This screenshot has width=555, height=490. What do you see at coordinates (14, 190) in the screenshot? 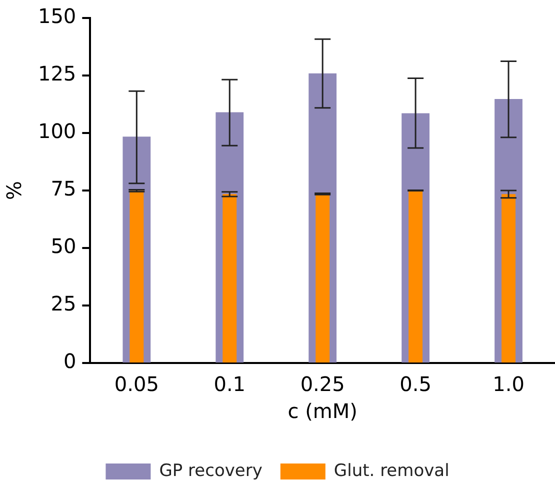
I see `y-axis-title: %` at bounding box center [14, 190].